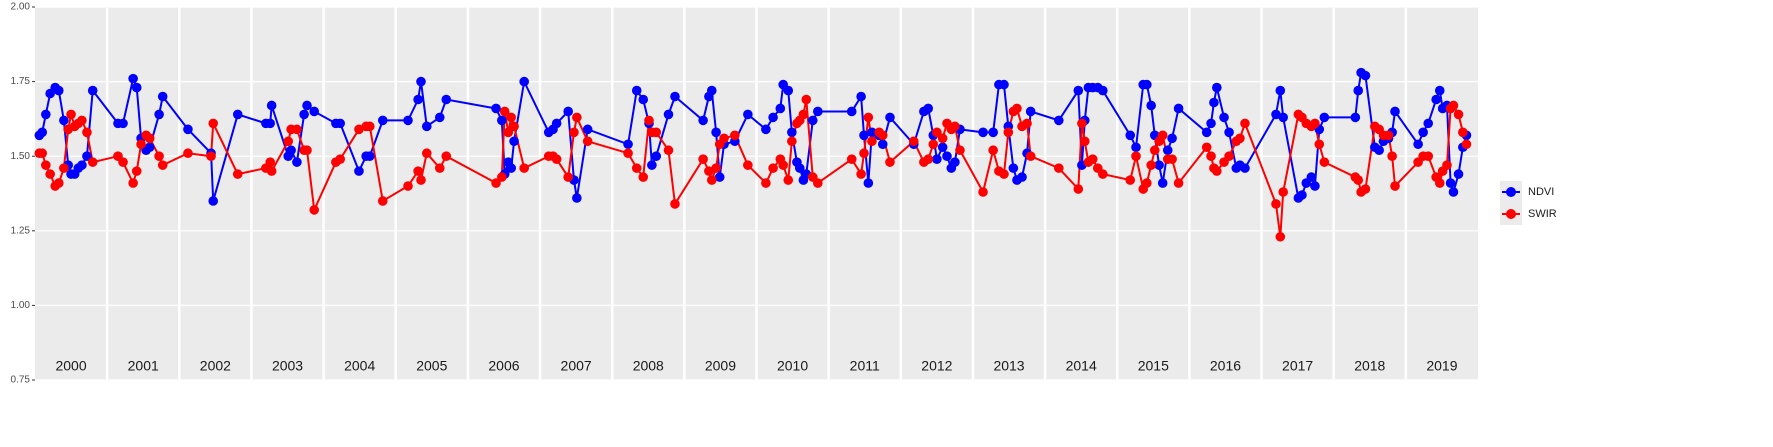 This screenshot has height=447, width=1773. I want to click on legend-key-point, so click(1511, 214).